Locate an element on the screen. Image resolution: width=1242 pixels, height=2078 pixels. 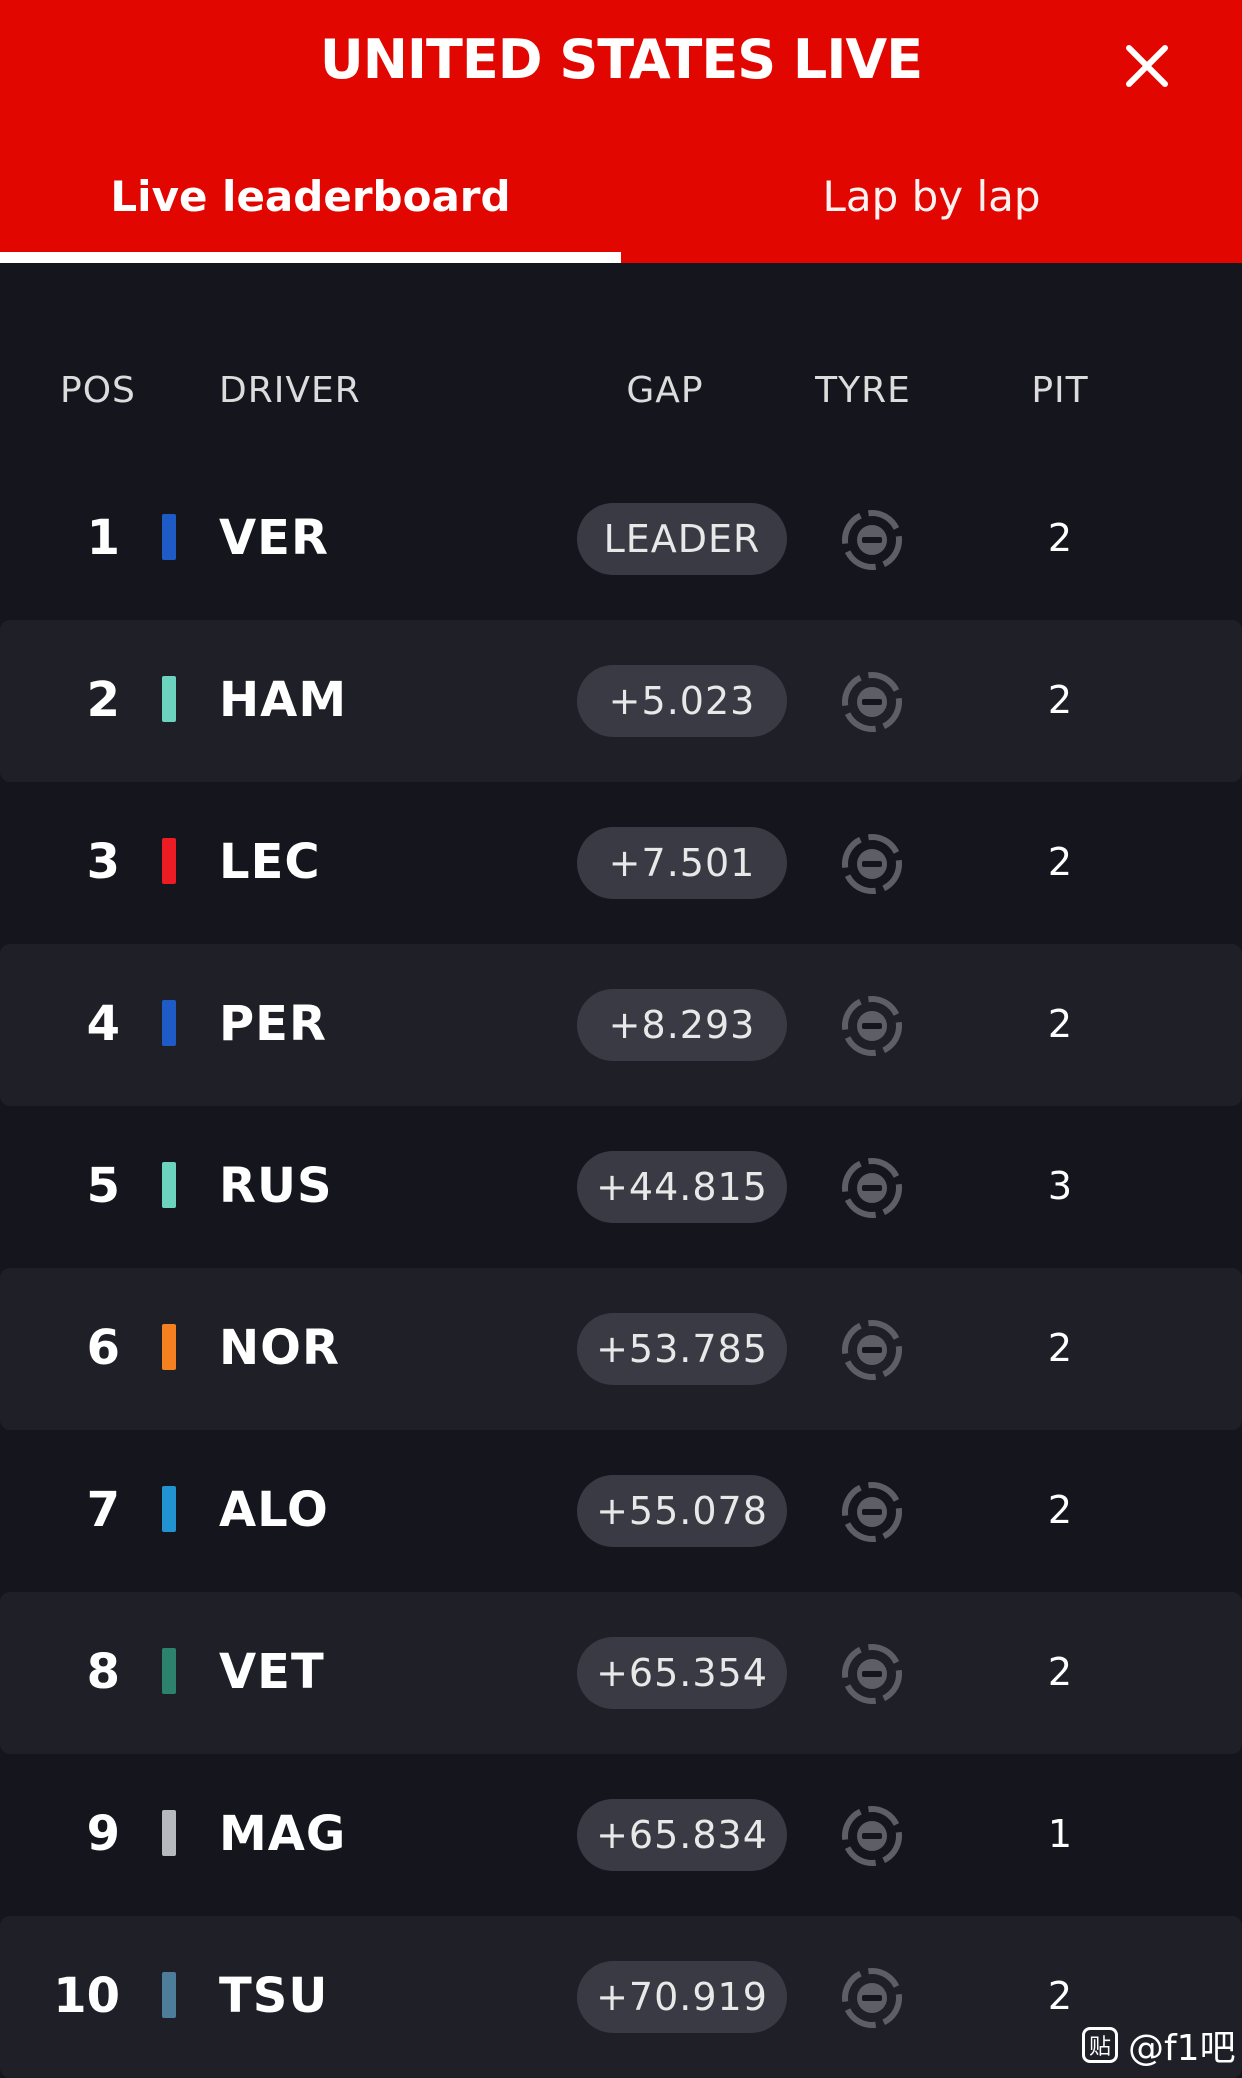
table-row: 1 VER LEADER 2 is located at coordinates (621, 539).